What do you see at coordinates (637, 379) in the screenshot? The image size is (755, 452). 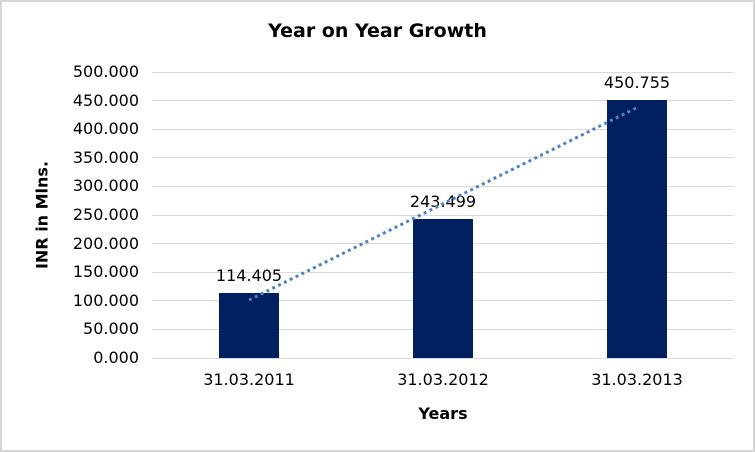 I see `x-tick-label: 31.03.2013` at bounding box center [637, 379].